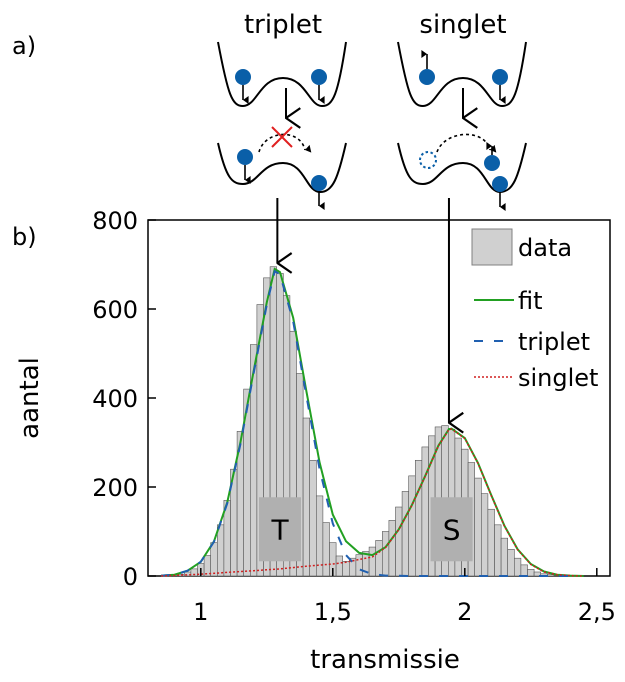 The image size is (625, 682). I want to click on legend-label-singlet: singlet, so click(558, 378).